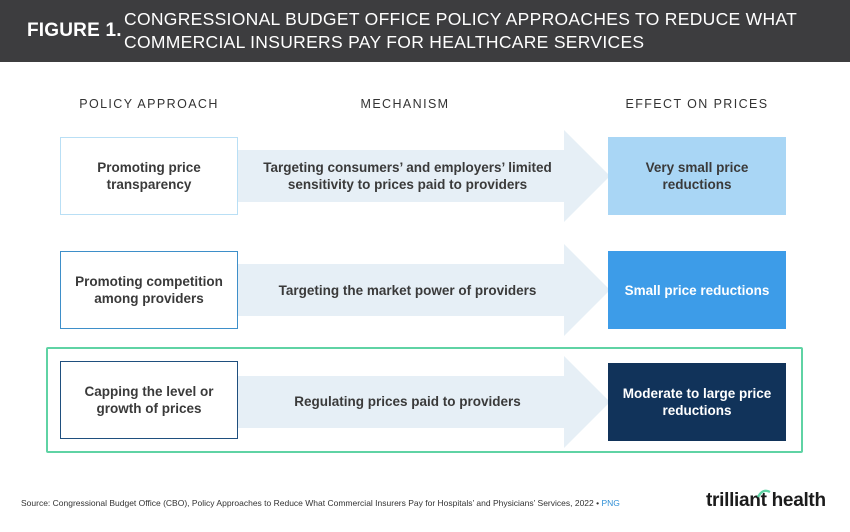 Image resolution: width=850 pixels, height=532 pixels. Describe the element at coordinates (610, 503) in the screenshot. I see `png-link: PNG` at that location.